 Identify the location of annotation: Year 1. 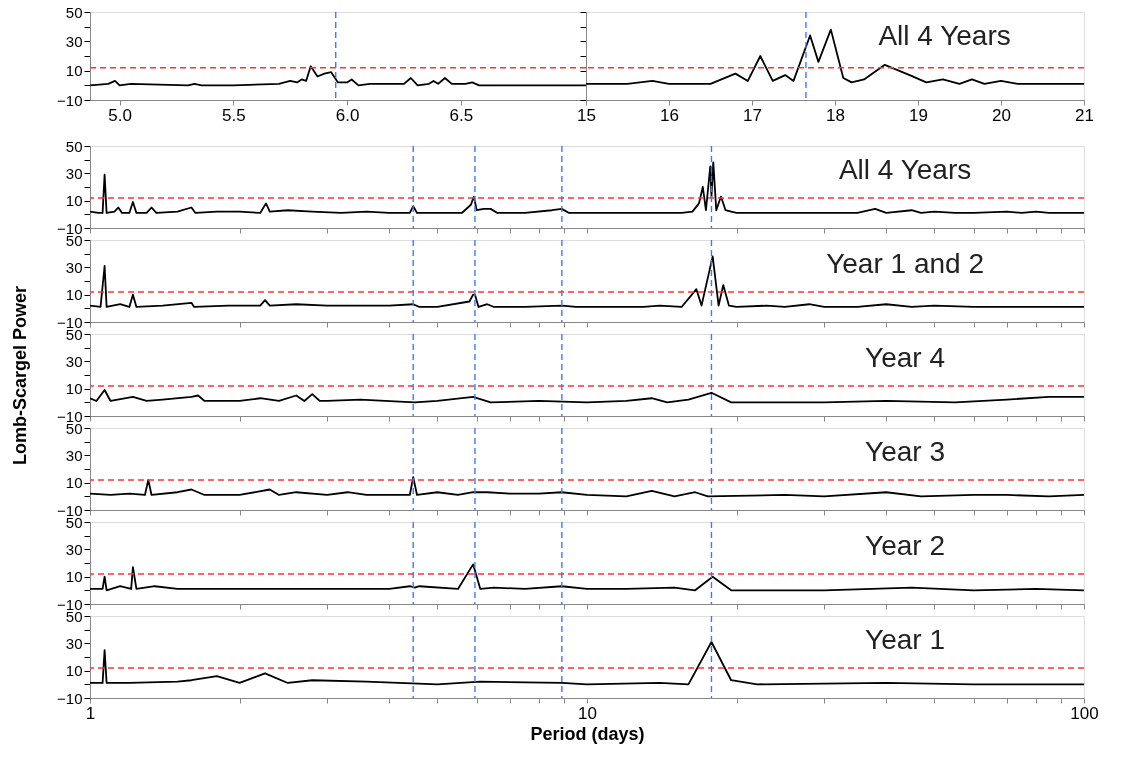
(905, 639).